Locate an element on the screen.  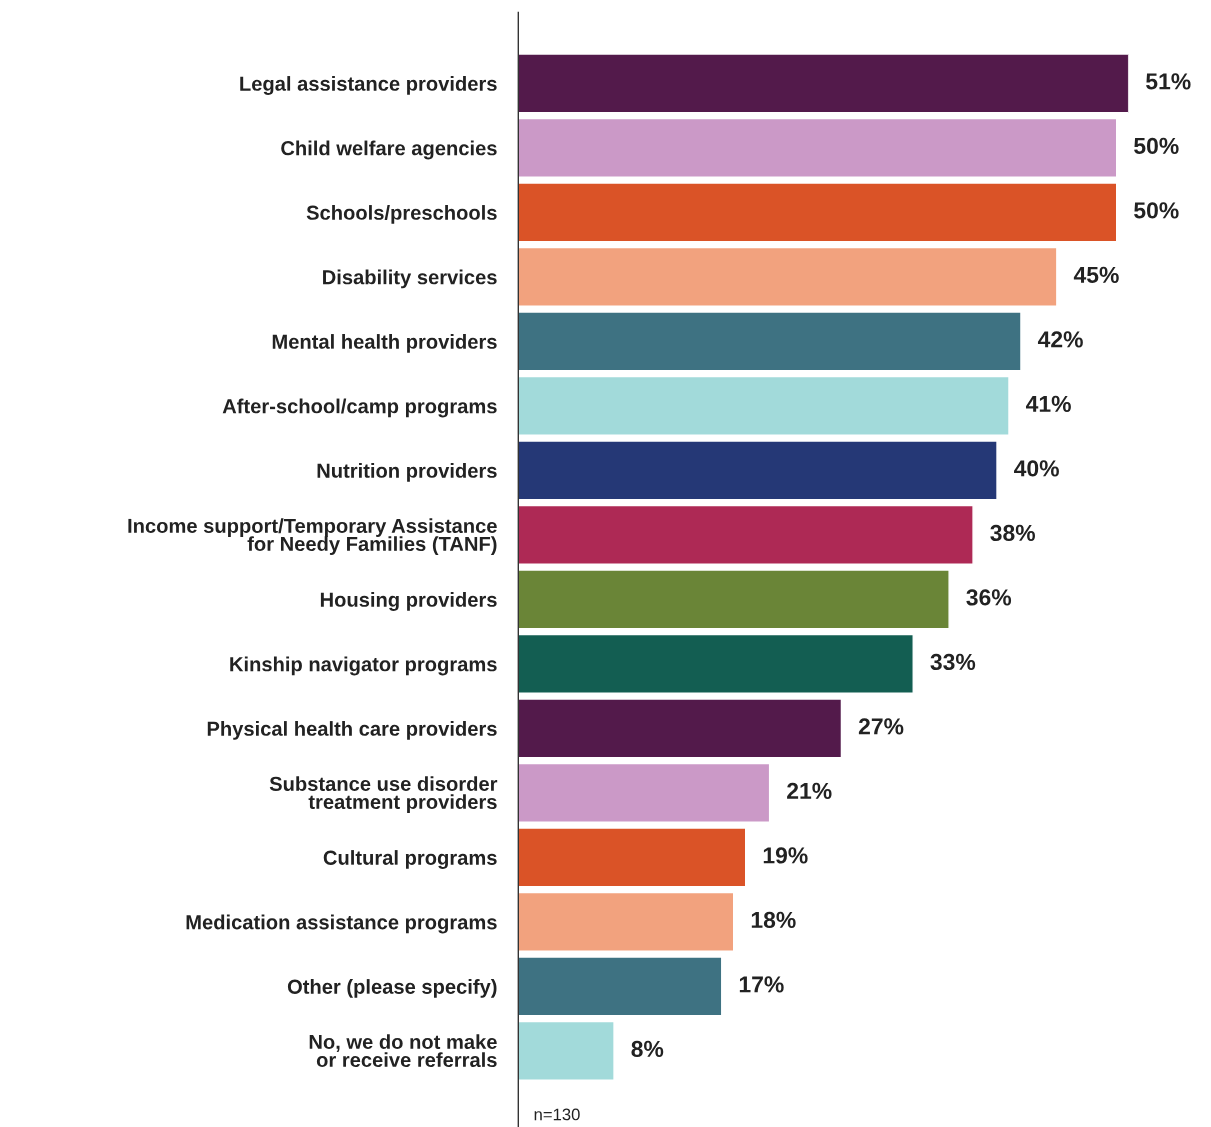
data-label: 17% is located at coordinates (761, 984).